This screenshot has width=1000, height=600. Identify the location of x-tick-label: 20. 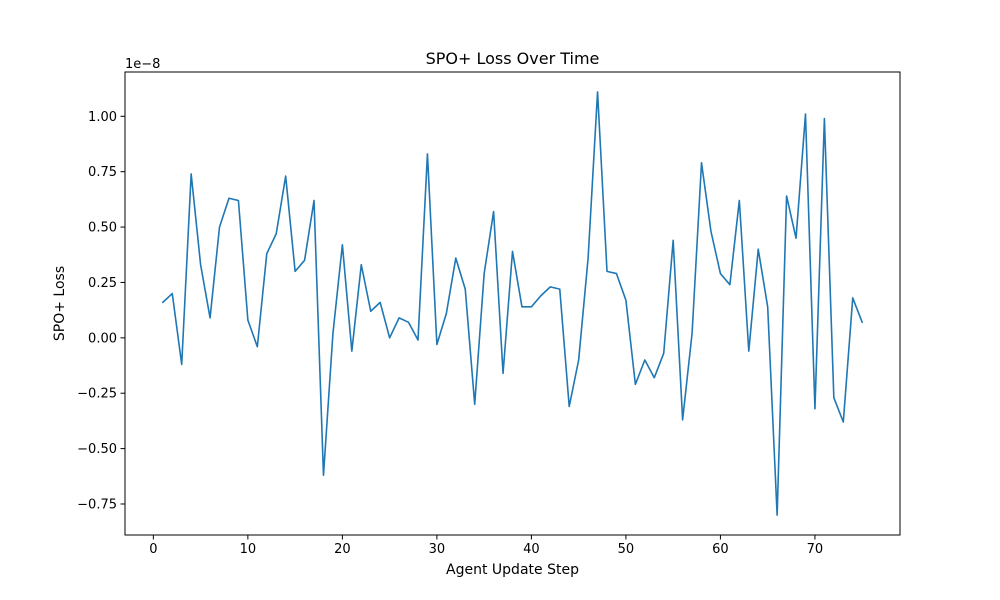
(342, 549).